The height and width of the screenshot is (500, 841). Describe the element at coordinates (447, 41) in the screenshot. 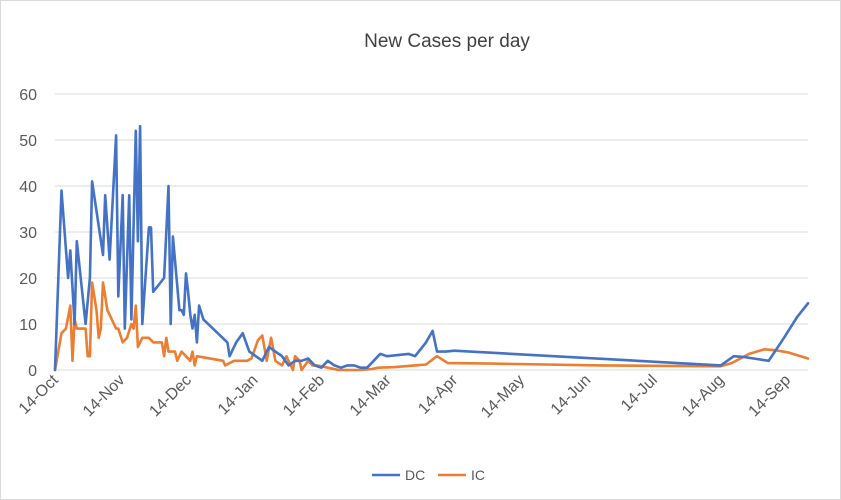

I see `chart-title: New Cases per day` at that location.